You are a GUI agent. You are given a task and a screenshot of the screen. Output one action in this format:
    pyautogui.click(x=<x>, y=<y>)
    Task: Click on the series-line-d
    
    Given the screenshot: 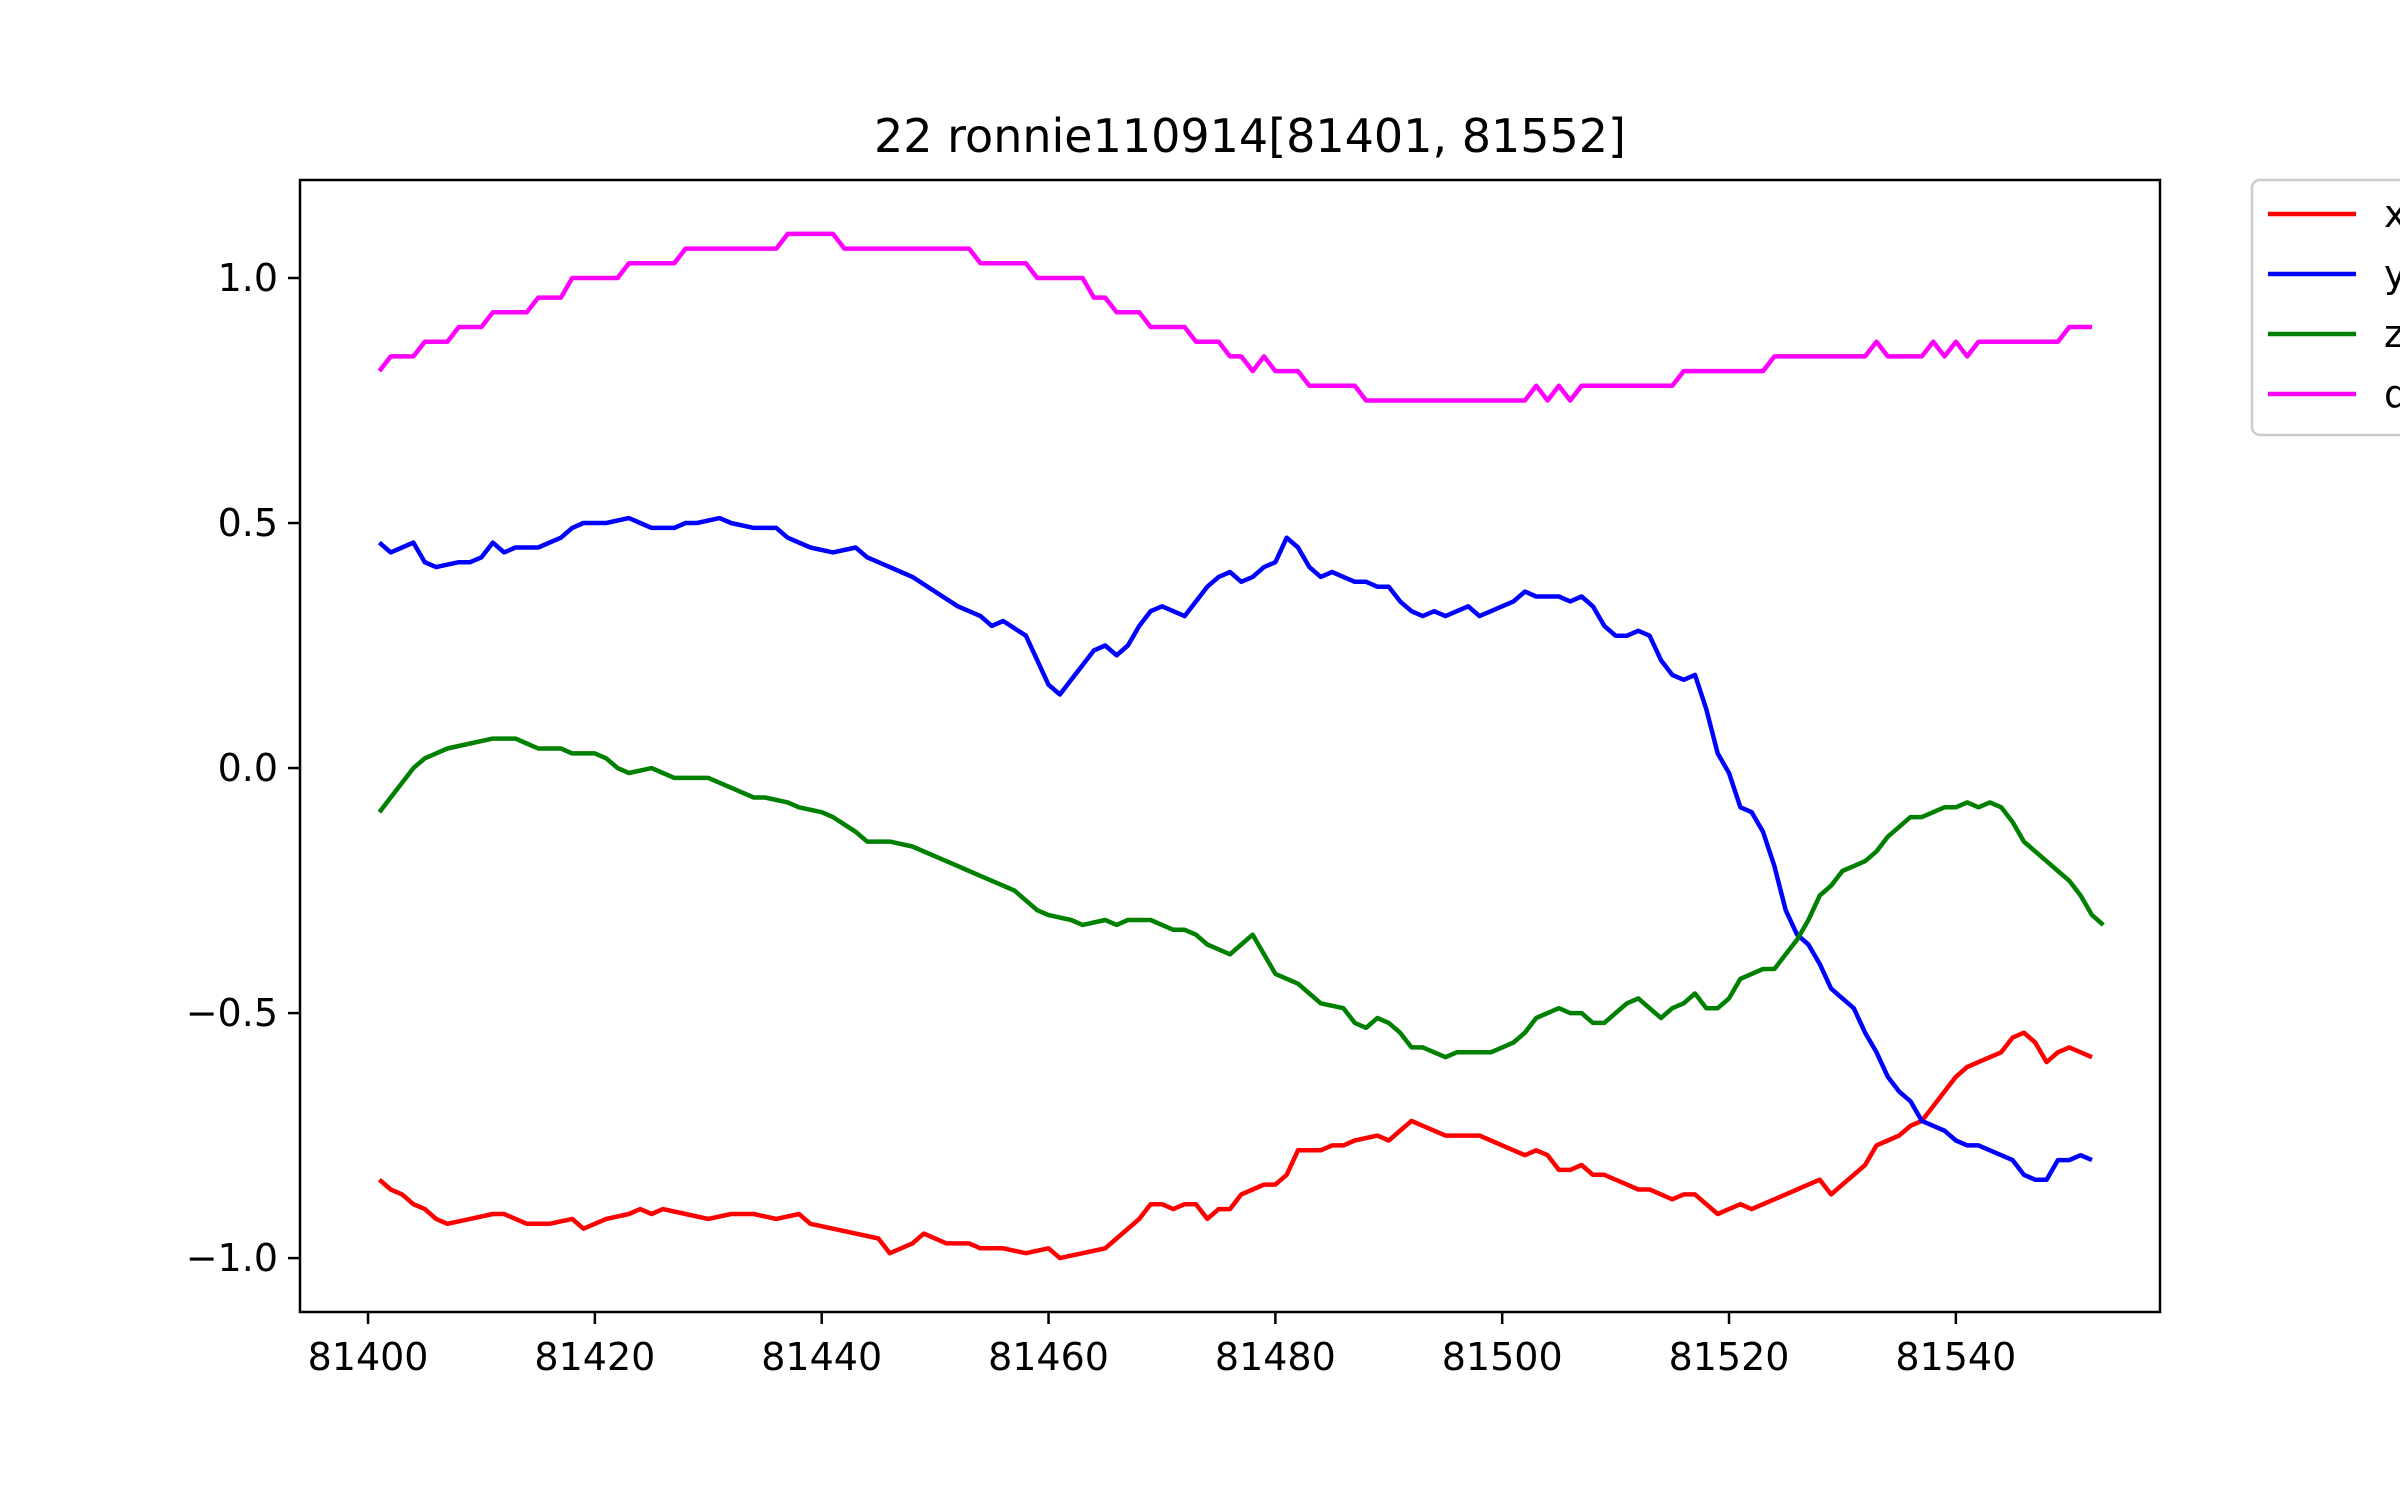 What is the action you would take?
    pyautogui.click(x=1234, y=317)
    